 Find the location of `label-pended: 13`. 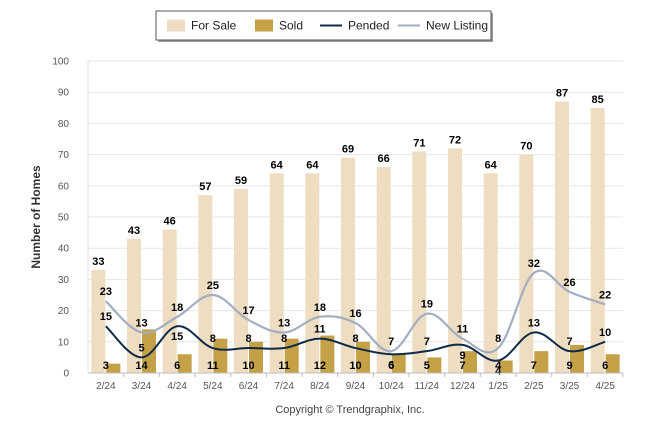

label-pended: 13 is located at coordinates (534, 323).